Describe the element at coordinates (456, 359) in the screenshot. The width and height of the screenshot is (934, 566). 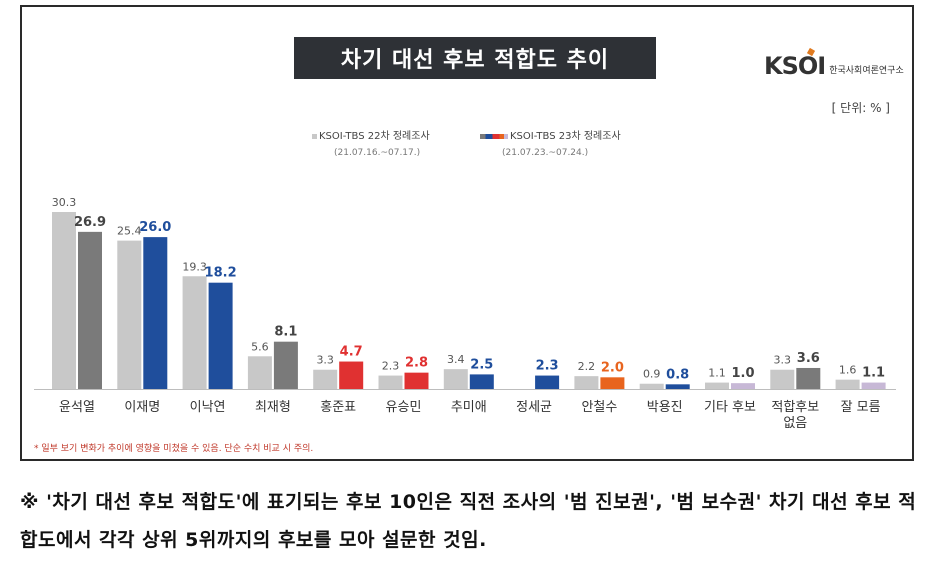
I see `data-label-22-6: 3.4` at that location.